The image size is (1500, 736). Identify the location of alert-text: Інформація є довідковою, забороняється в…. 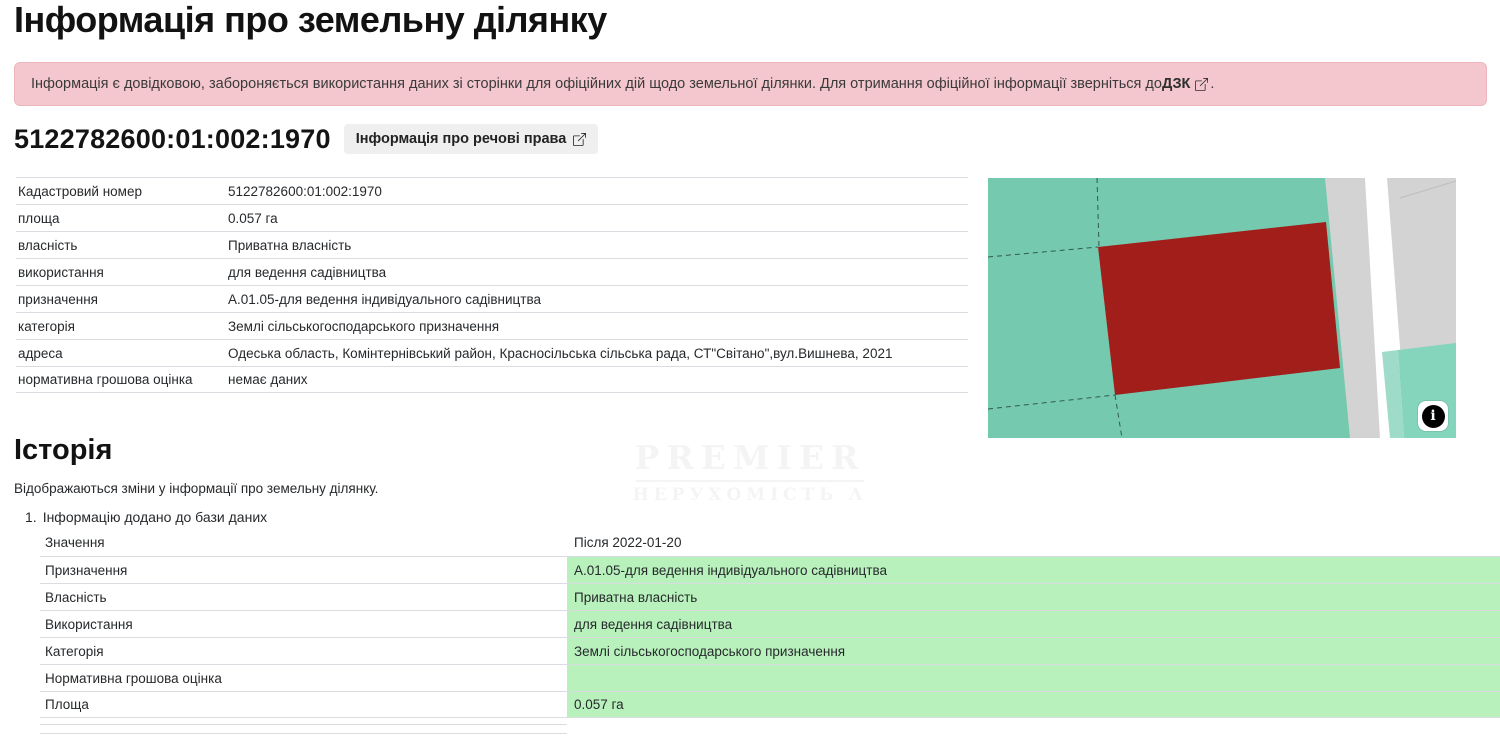
(596, 84).